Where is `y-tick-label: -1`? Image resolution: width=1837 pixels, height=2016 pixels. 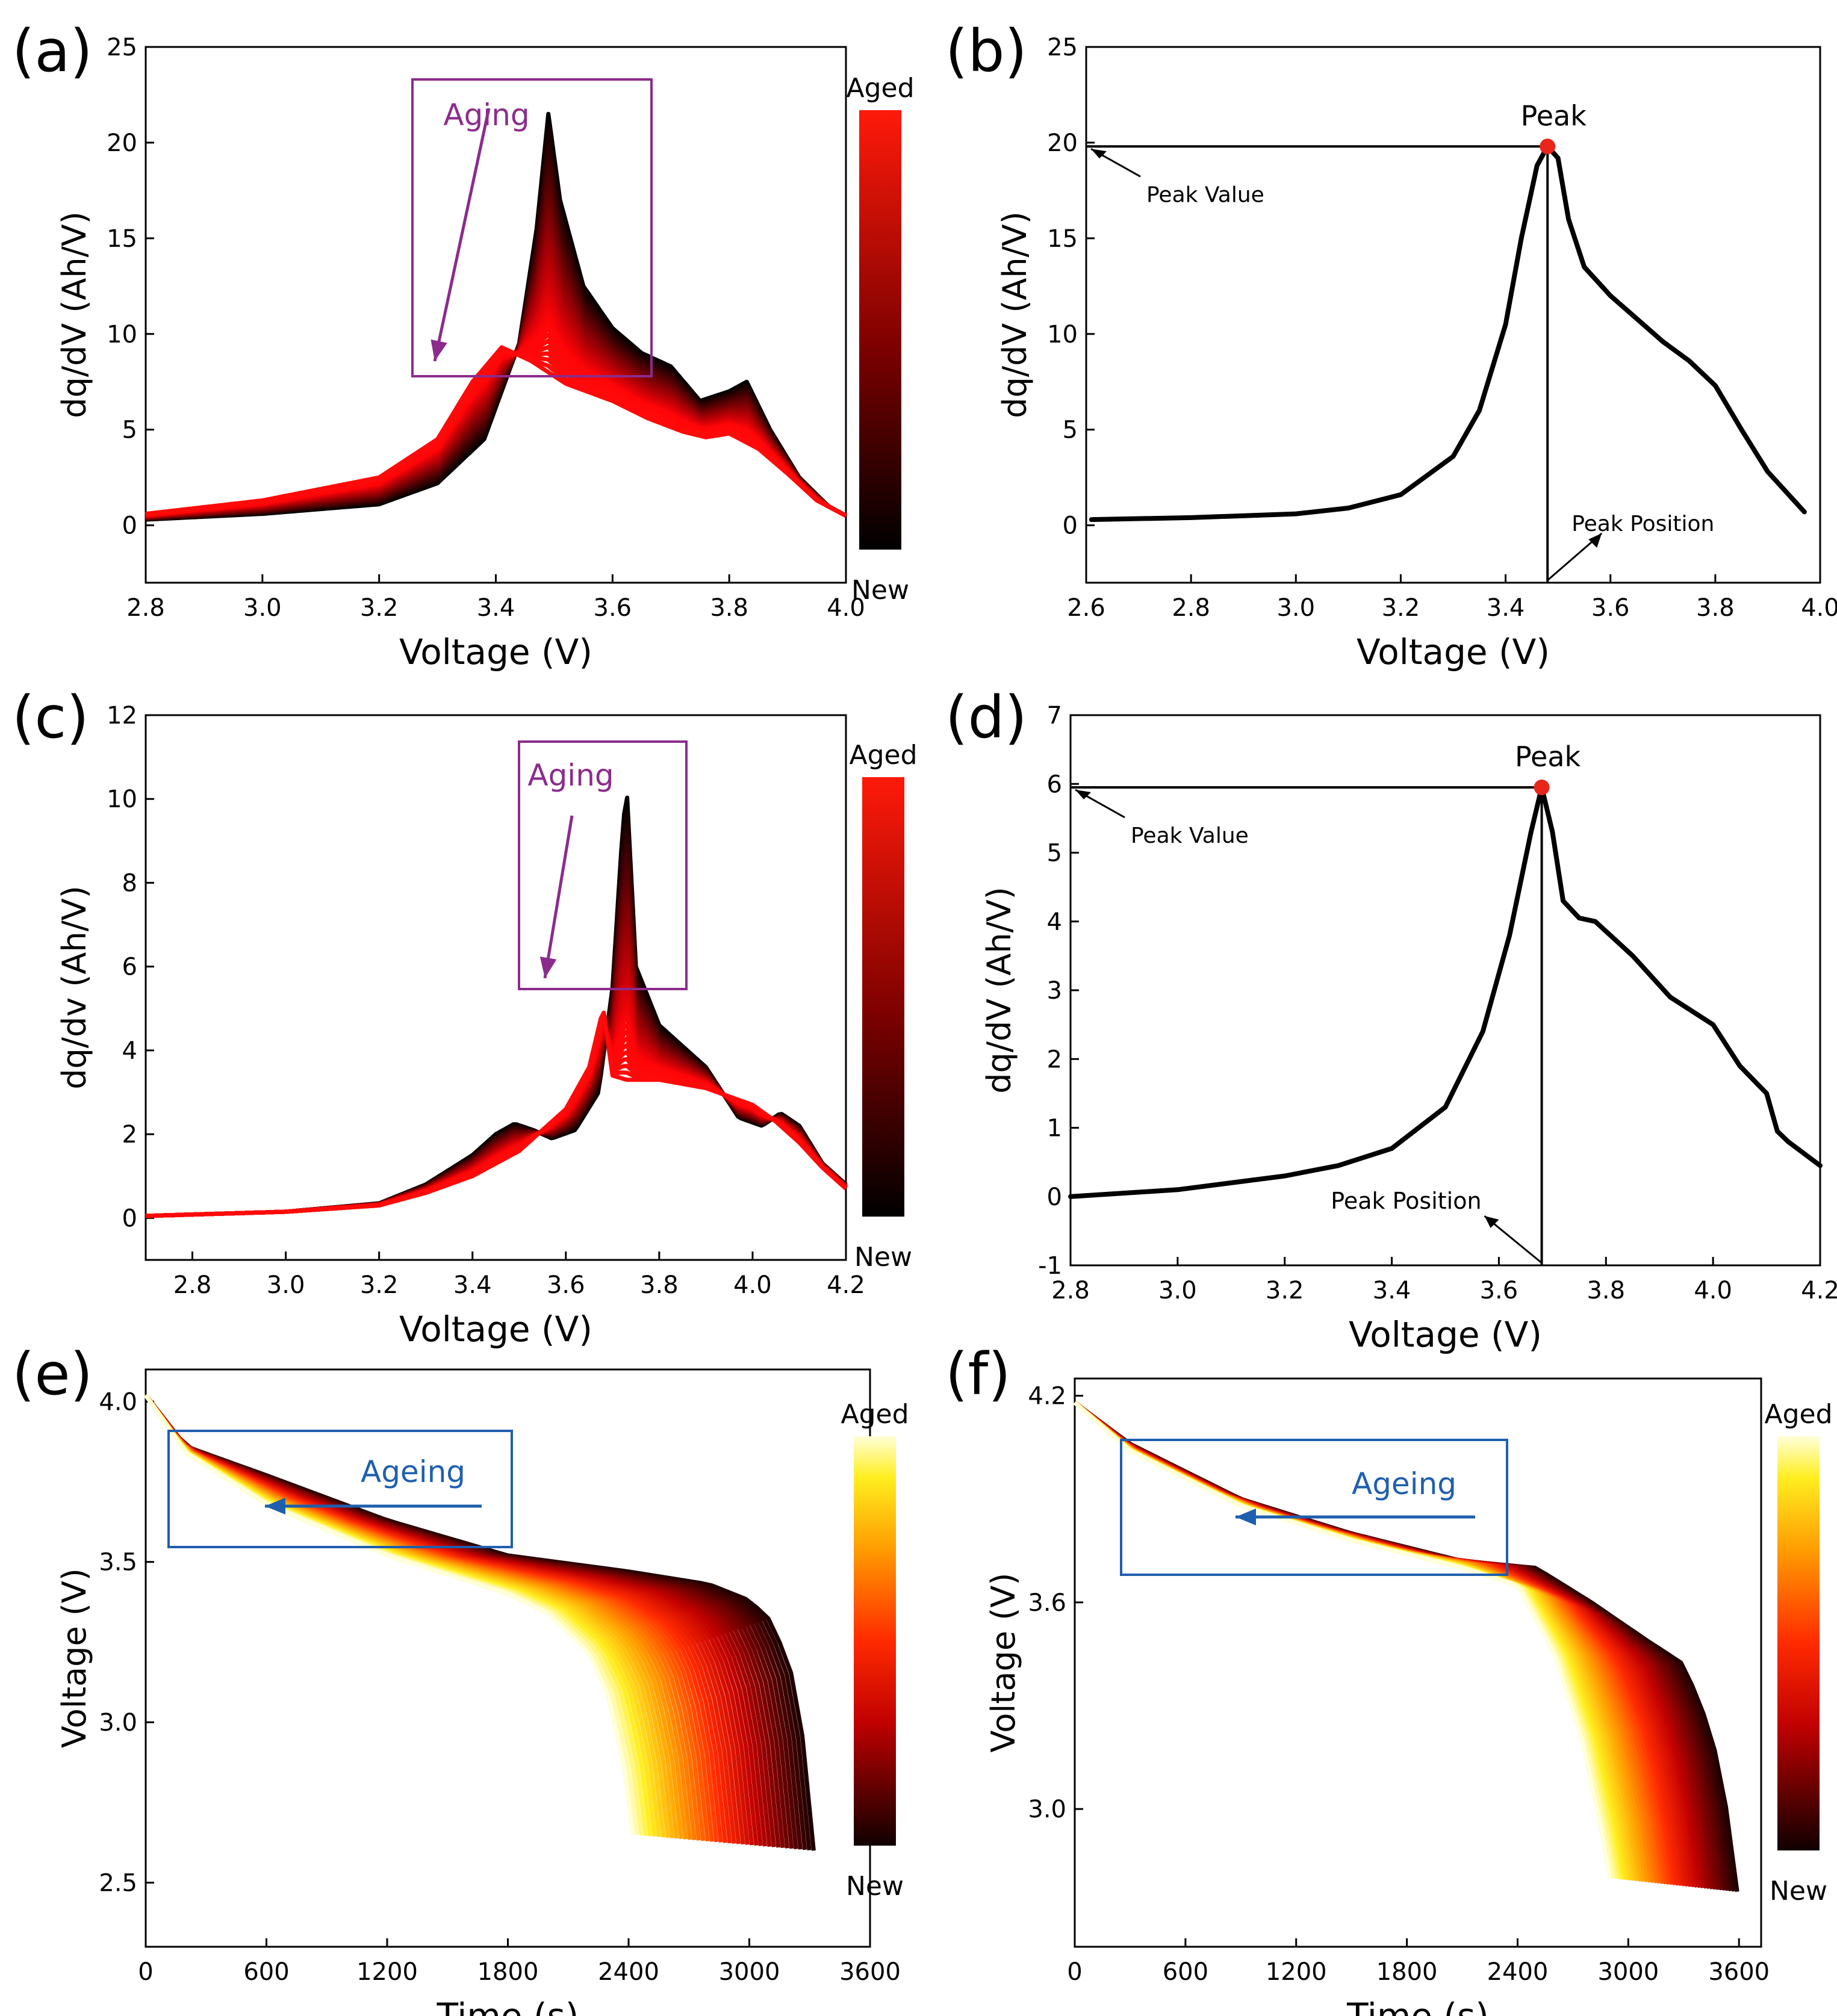
y-tick-label: -1 is located at coordinates (1050, 1266).